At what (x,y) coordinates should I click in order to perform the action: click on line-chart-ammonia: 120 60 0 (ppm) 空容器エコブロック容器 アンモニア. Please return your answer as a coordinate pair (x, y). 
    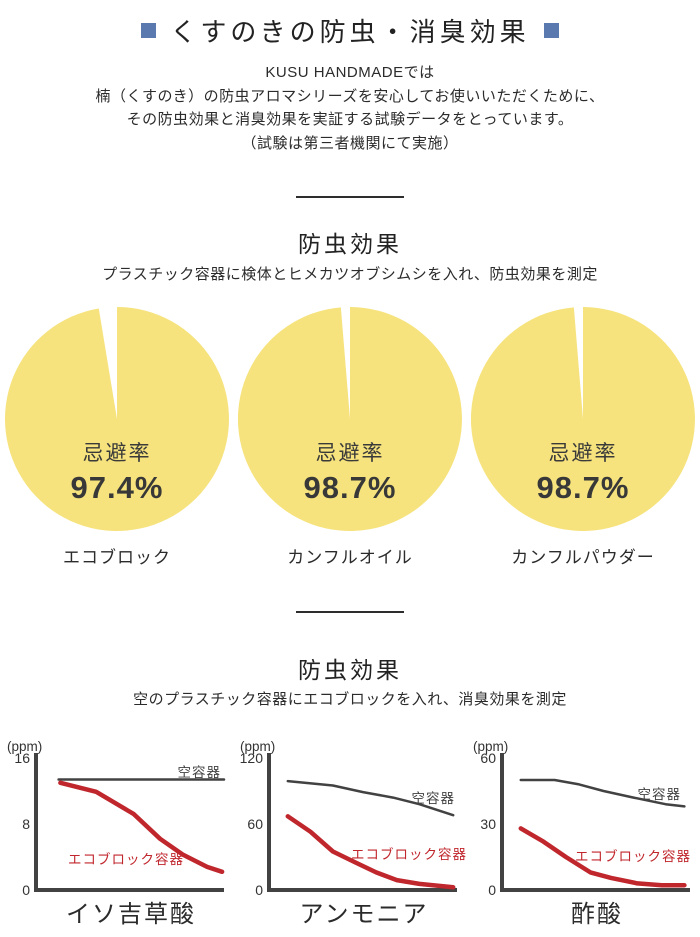
    Looking at the image, I should click on (350, 835).